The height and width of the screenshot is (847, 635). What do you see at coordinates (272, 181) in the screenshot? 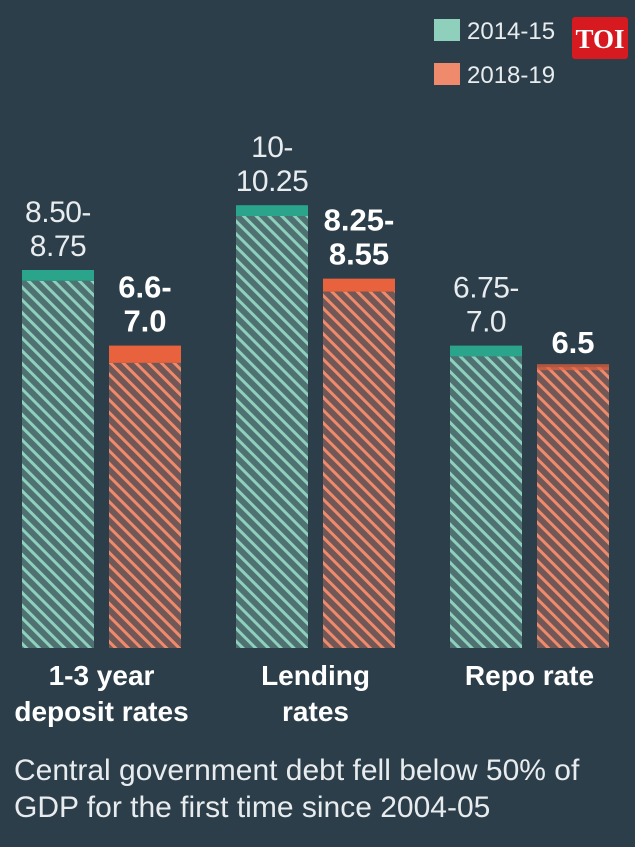
I see `value-label-lending-2014-line2: 10.25` at bounding box center [272, 181].